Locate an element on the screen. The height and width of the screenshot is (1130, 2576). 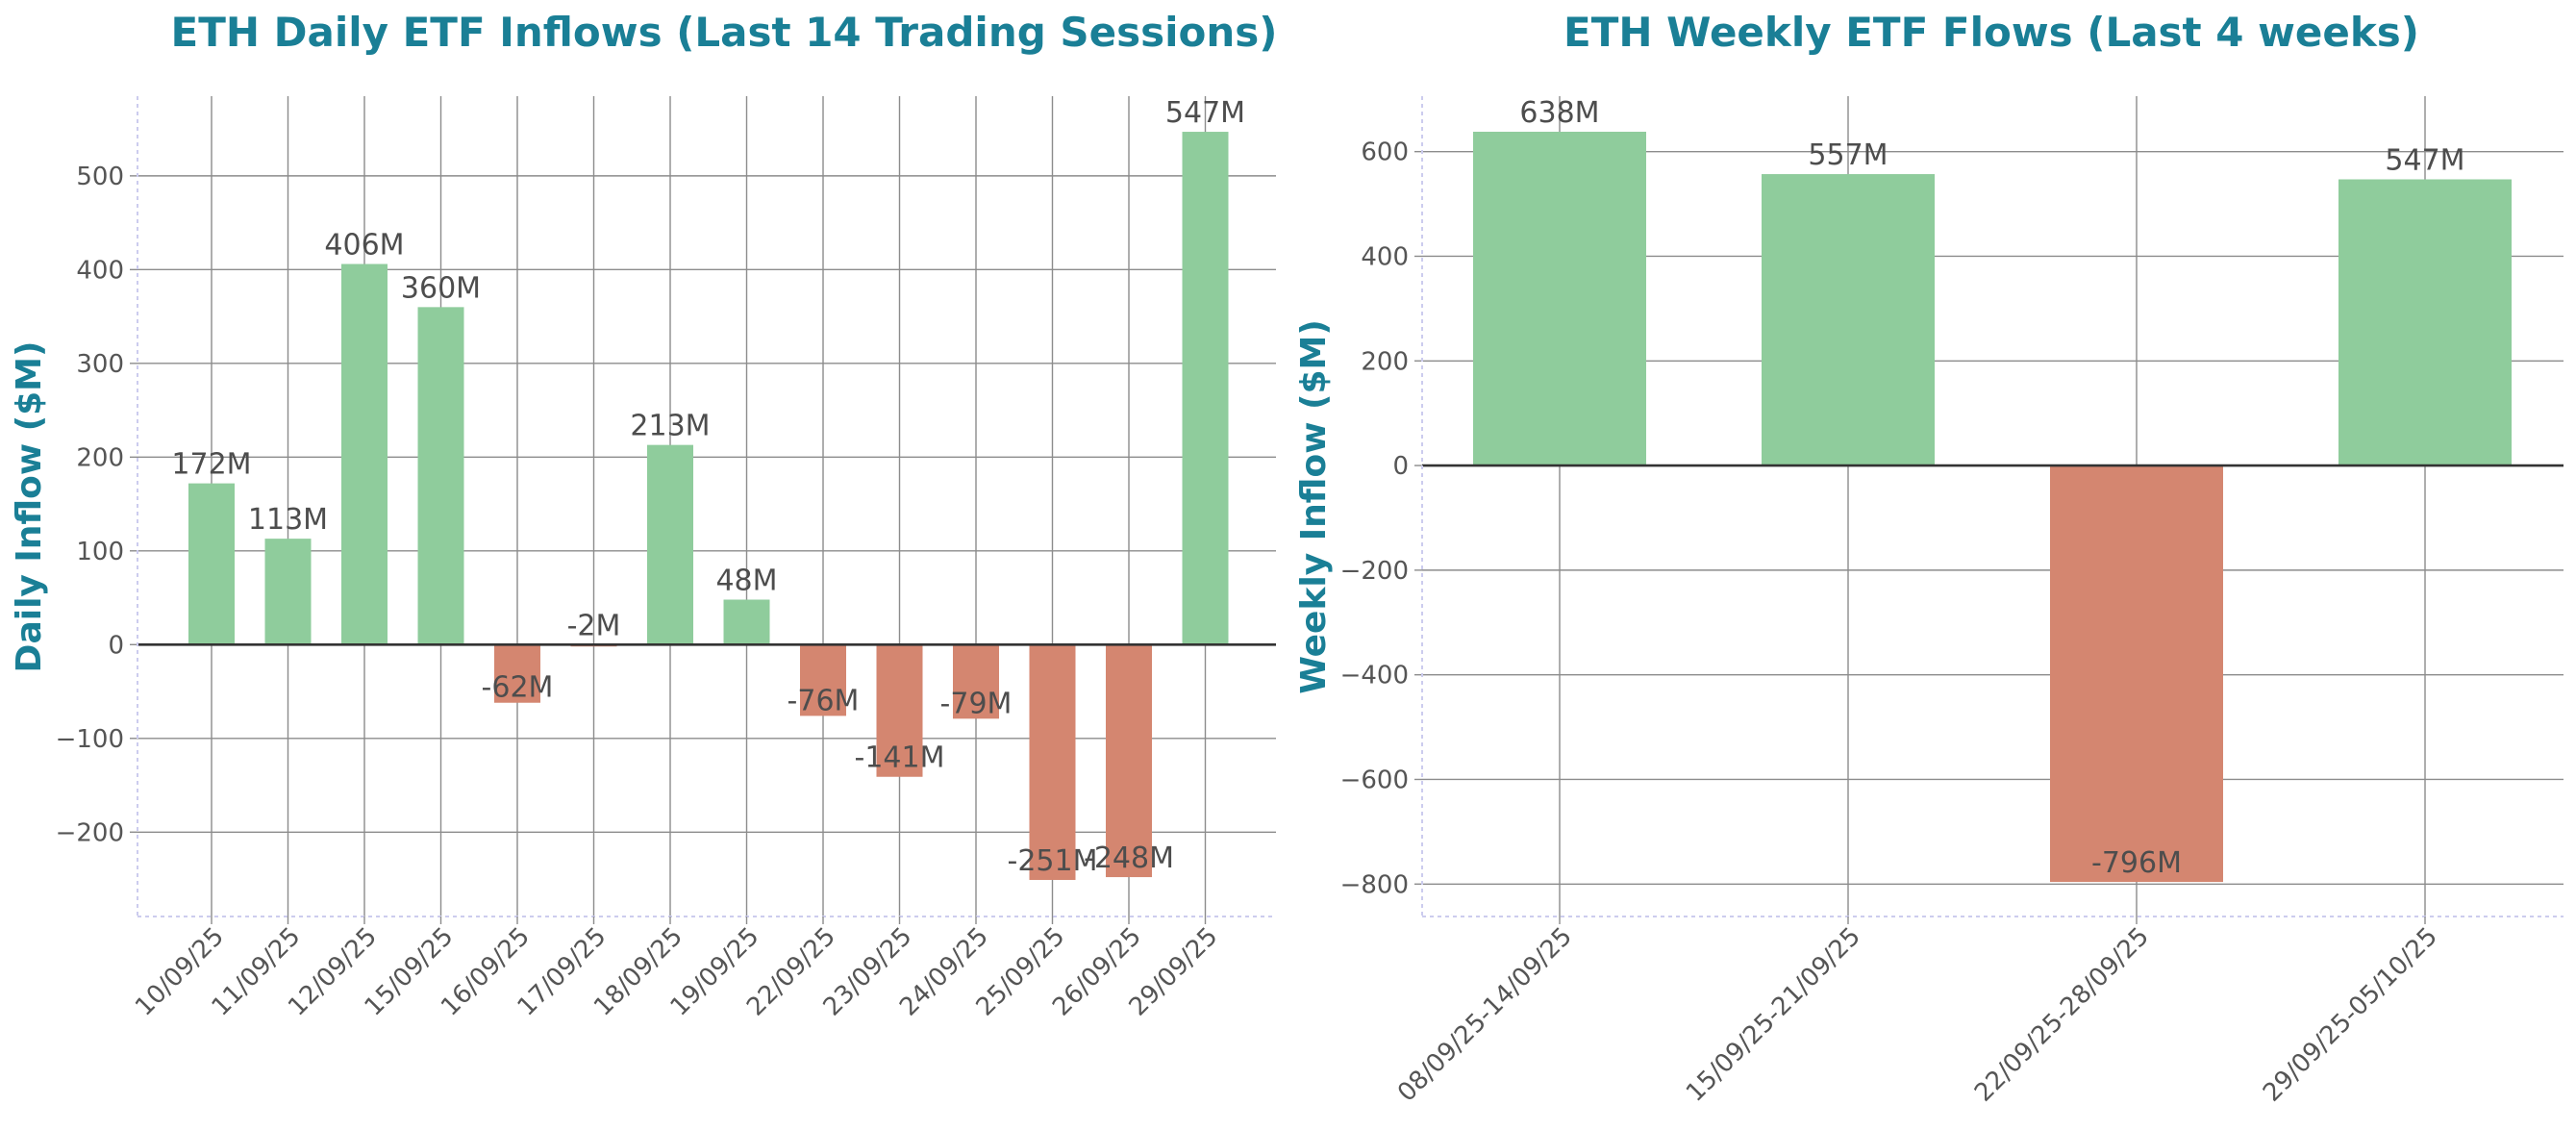
daily-data-label: 360M is located at coordinates (441, 288).